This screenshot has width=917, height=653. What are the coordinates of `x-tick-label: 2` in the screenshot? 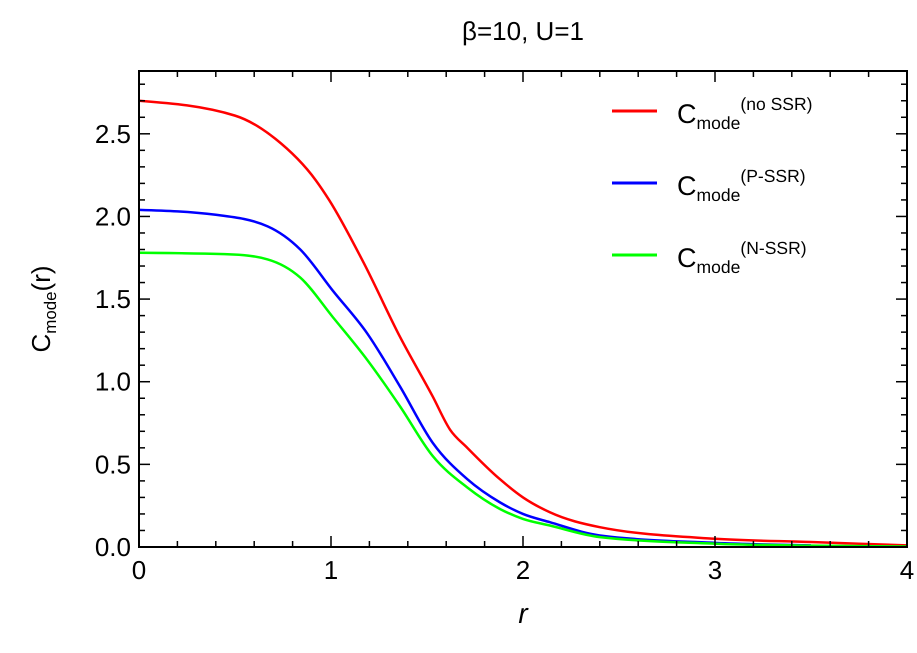 It's located at (523, 570).